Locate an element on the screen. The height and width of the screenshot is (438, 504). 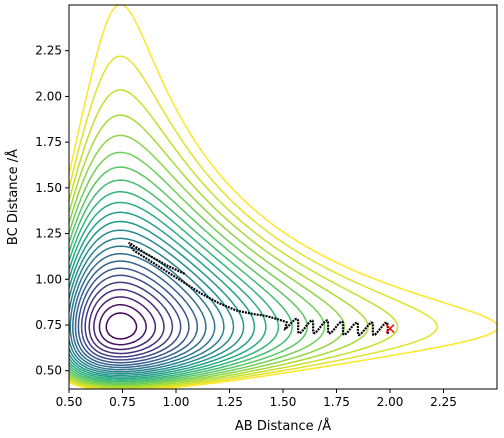
y-tick-label: 0.50 is located at coordinates (48, 371).